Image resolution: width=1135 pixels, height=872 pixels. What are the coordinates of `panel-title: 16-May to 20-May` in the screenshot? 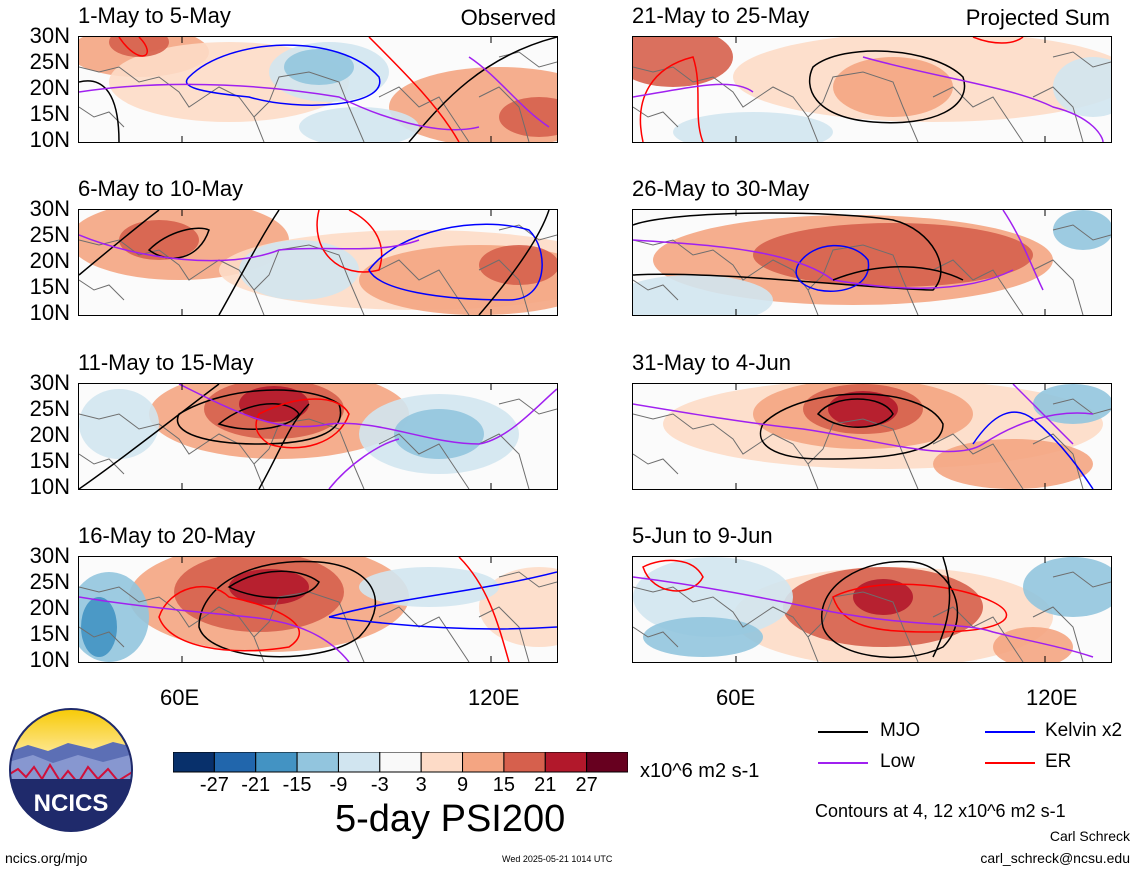 It's located at (167, 535).